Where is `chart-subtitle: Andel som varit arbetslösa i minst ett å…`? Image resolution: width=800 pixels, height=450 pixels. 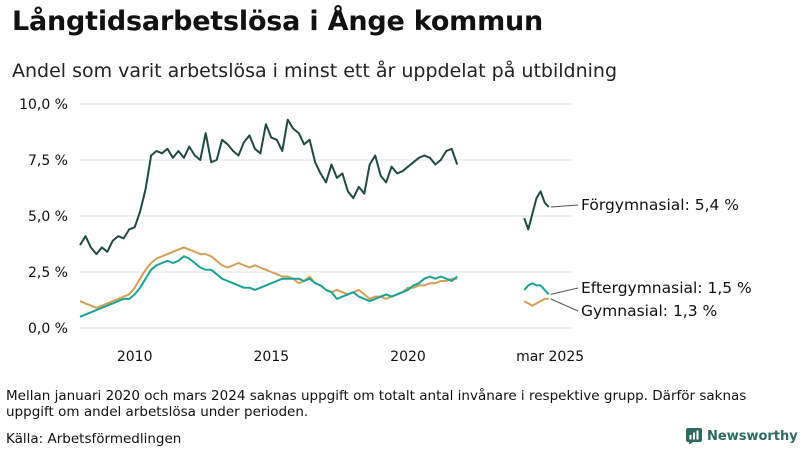 chart-subtitle: Andel som varit arbetslösa i minst ett å… is located at coordinates (315, 71).